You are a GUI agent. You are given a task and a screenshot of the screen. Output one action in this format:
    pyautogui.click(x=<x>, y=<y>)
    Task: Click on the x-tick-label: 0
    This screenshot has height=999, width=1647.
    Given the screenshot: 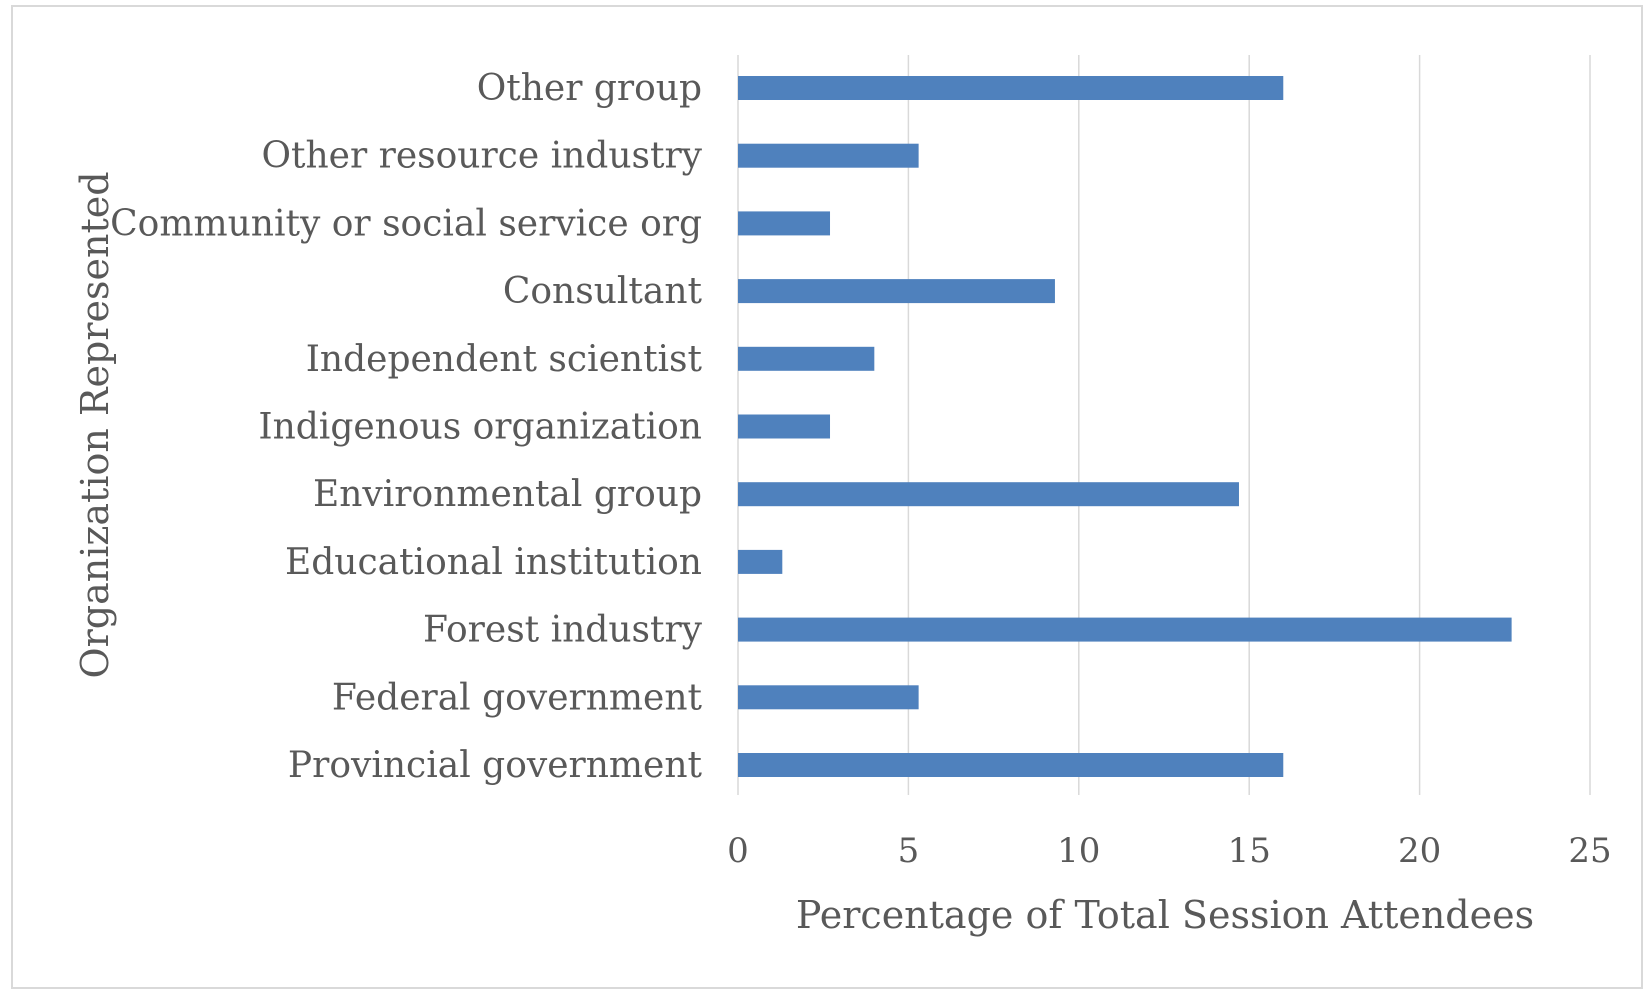 What is the action you would take?
    pyautogui.click(x=738, y=851)
    